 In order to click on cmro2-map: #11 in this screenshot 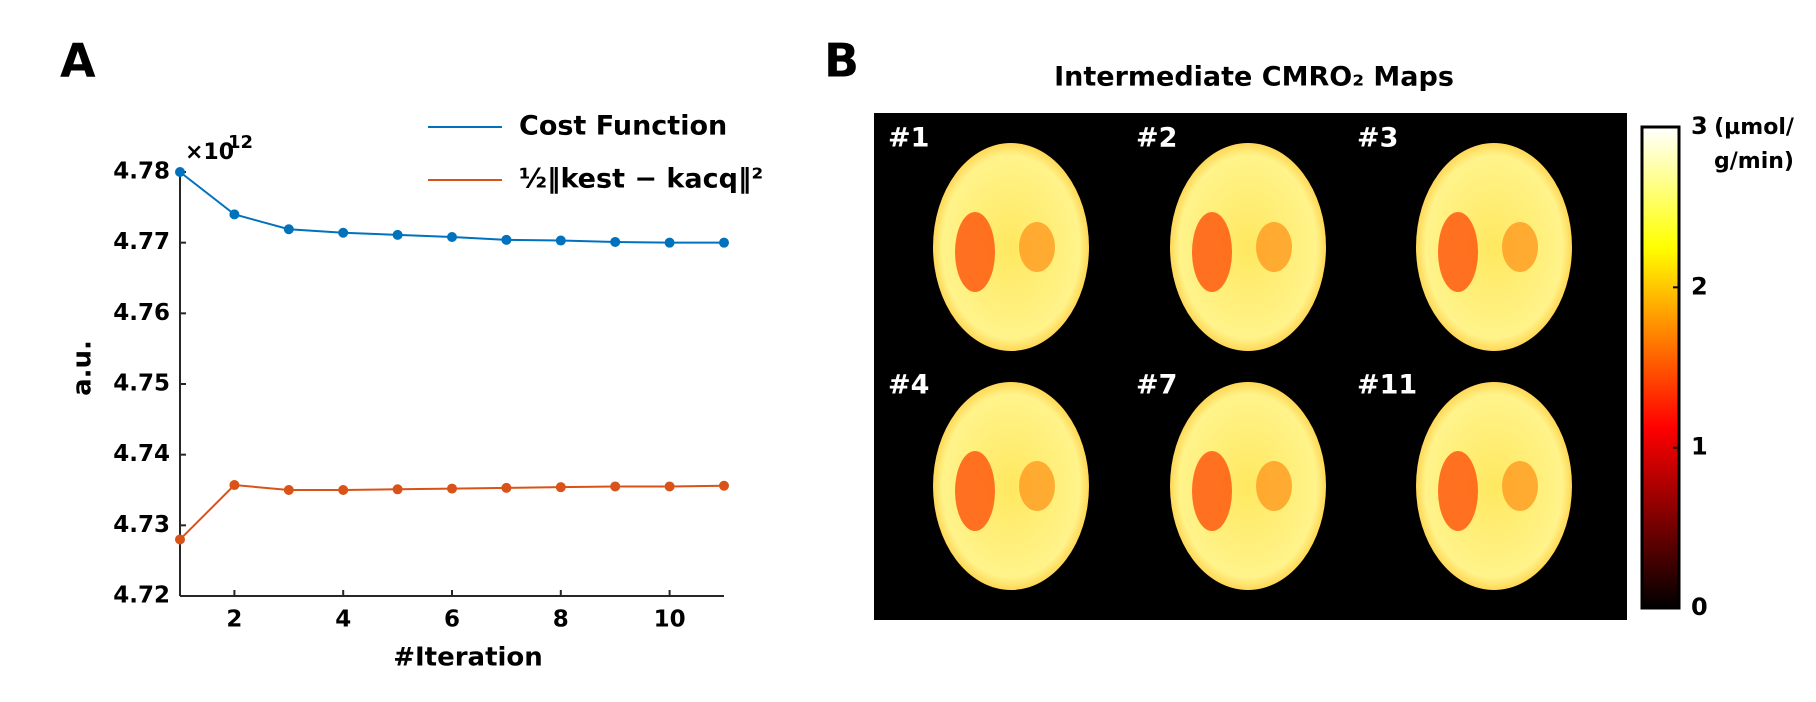, I will do `click(1464, 480)`.